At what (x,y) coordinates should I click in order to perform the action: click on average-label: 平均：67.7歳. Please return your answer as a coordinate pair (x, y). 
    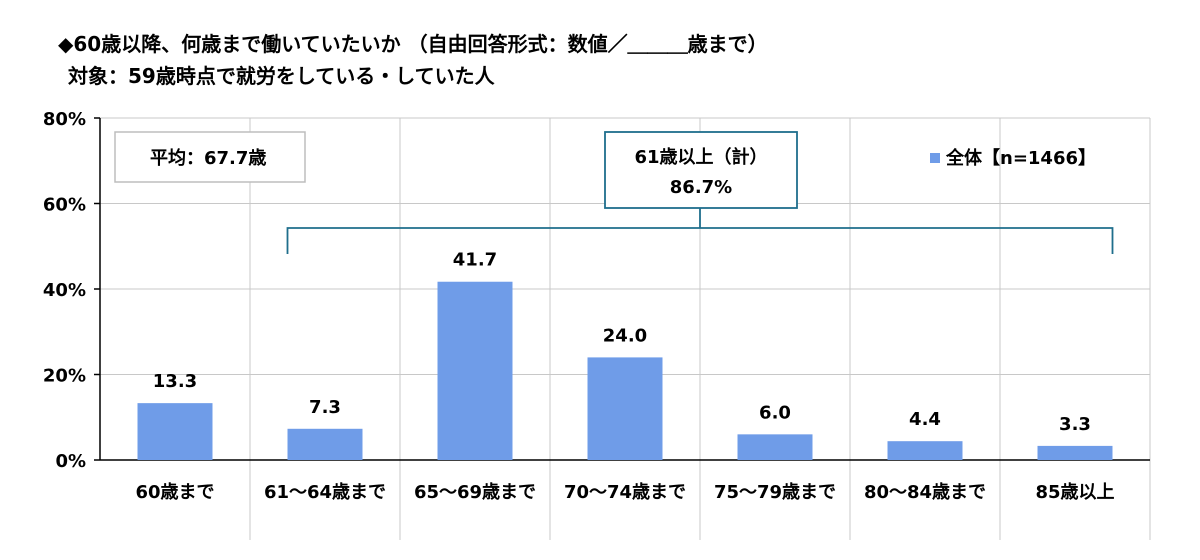
    Looking at the image, I should click on (208, 158).